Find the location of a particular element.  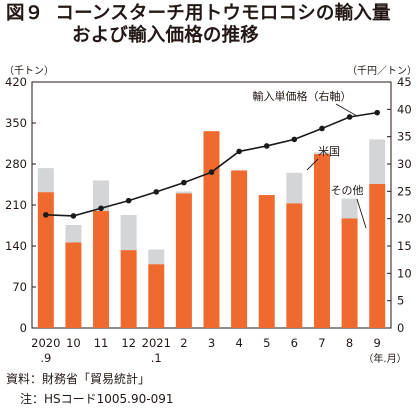

right-axis-tick-label: 20 is located at coordinates (404, 219).